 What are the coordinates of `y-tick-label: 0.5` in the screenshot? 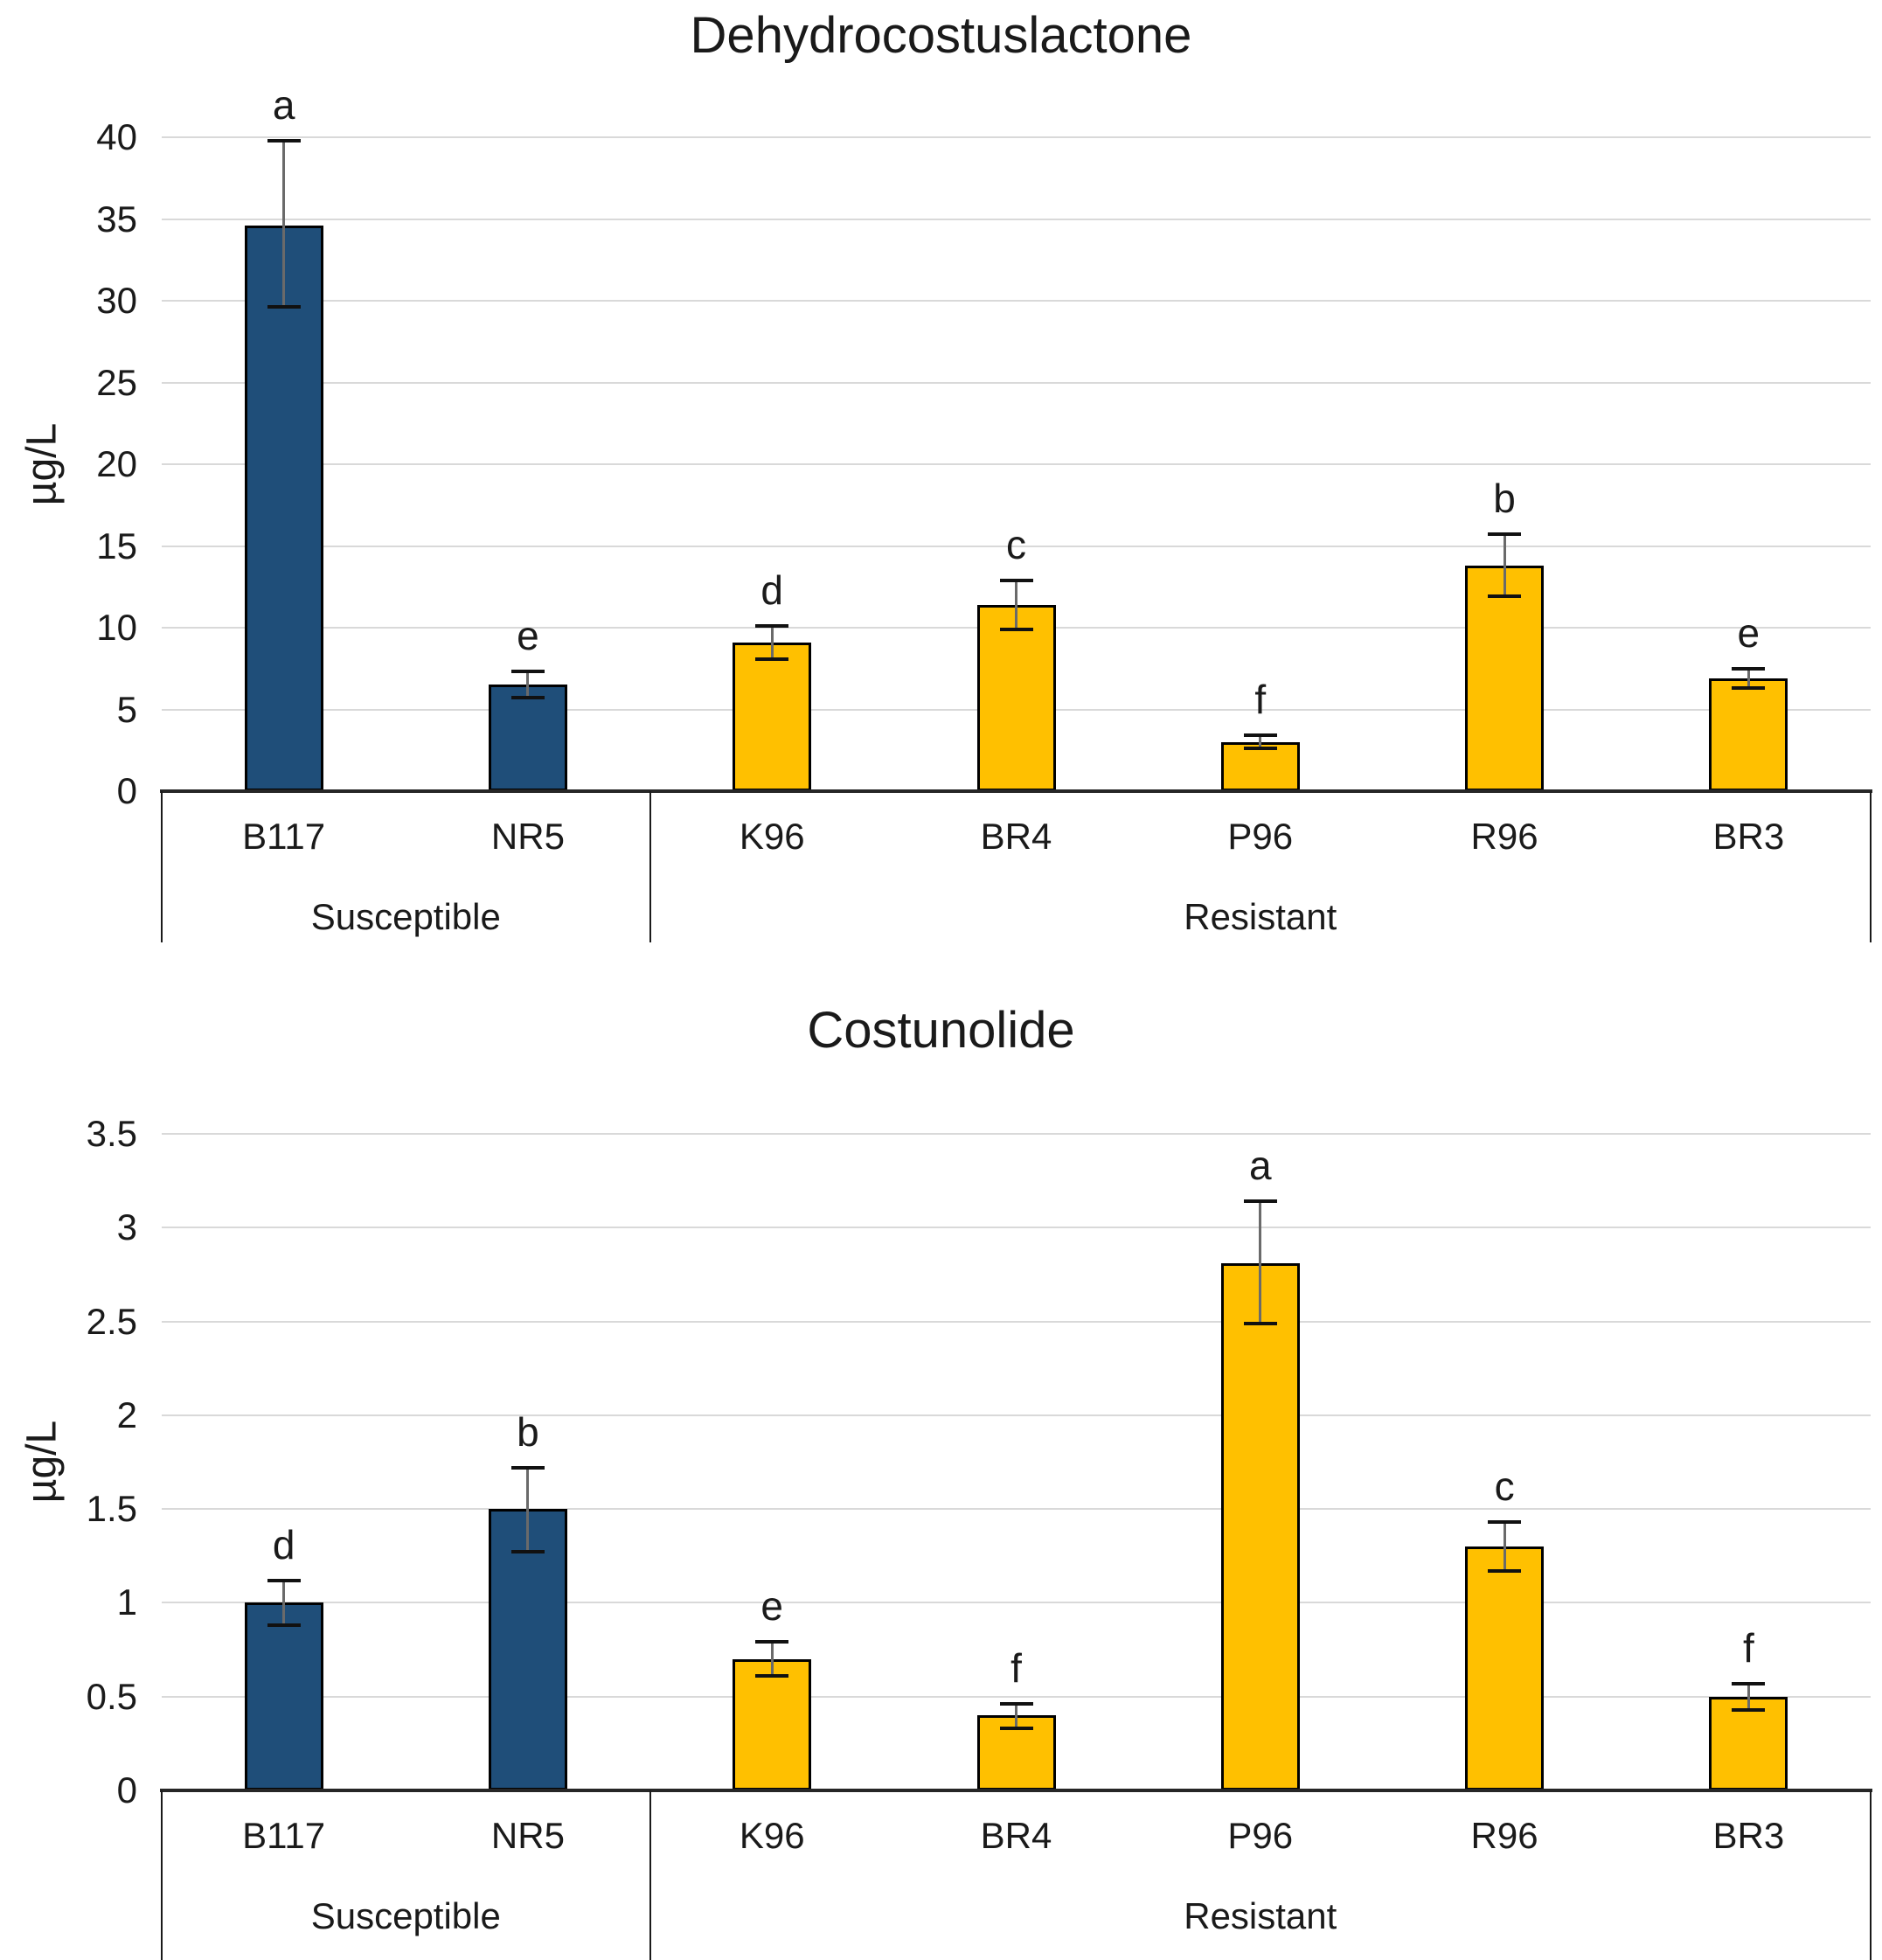 It's located at (111, 1696).